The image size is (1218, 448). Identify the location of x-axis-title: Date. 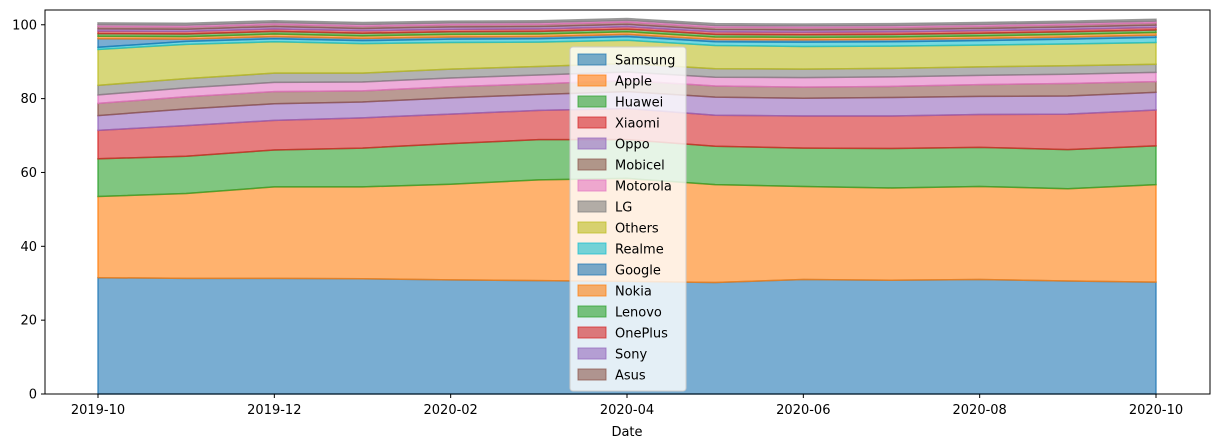
(626, 432).